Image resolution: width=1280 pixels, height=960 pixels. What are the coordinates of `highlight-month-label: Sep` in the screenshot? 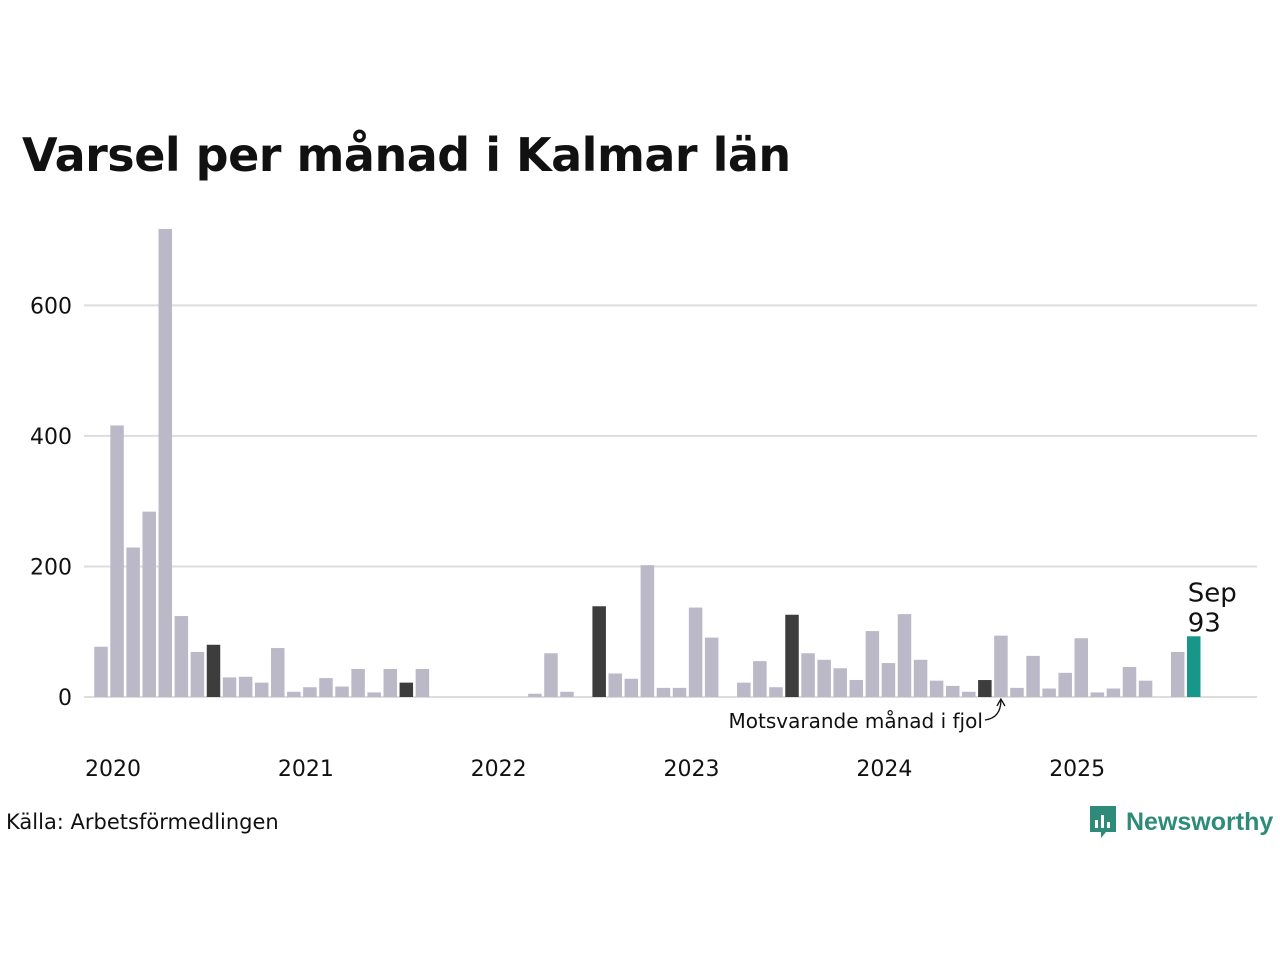 It's located at (1212, 593).